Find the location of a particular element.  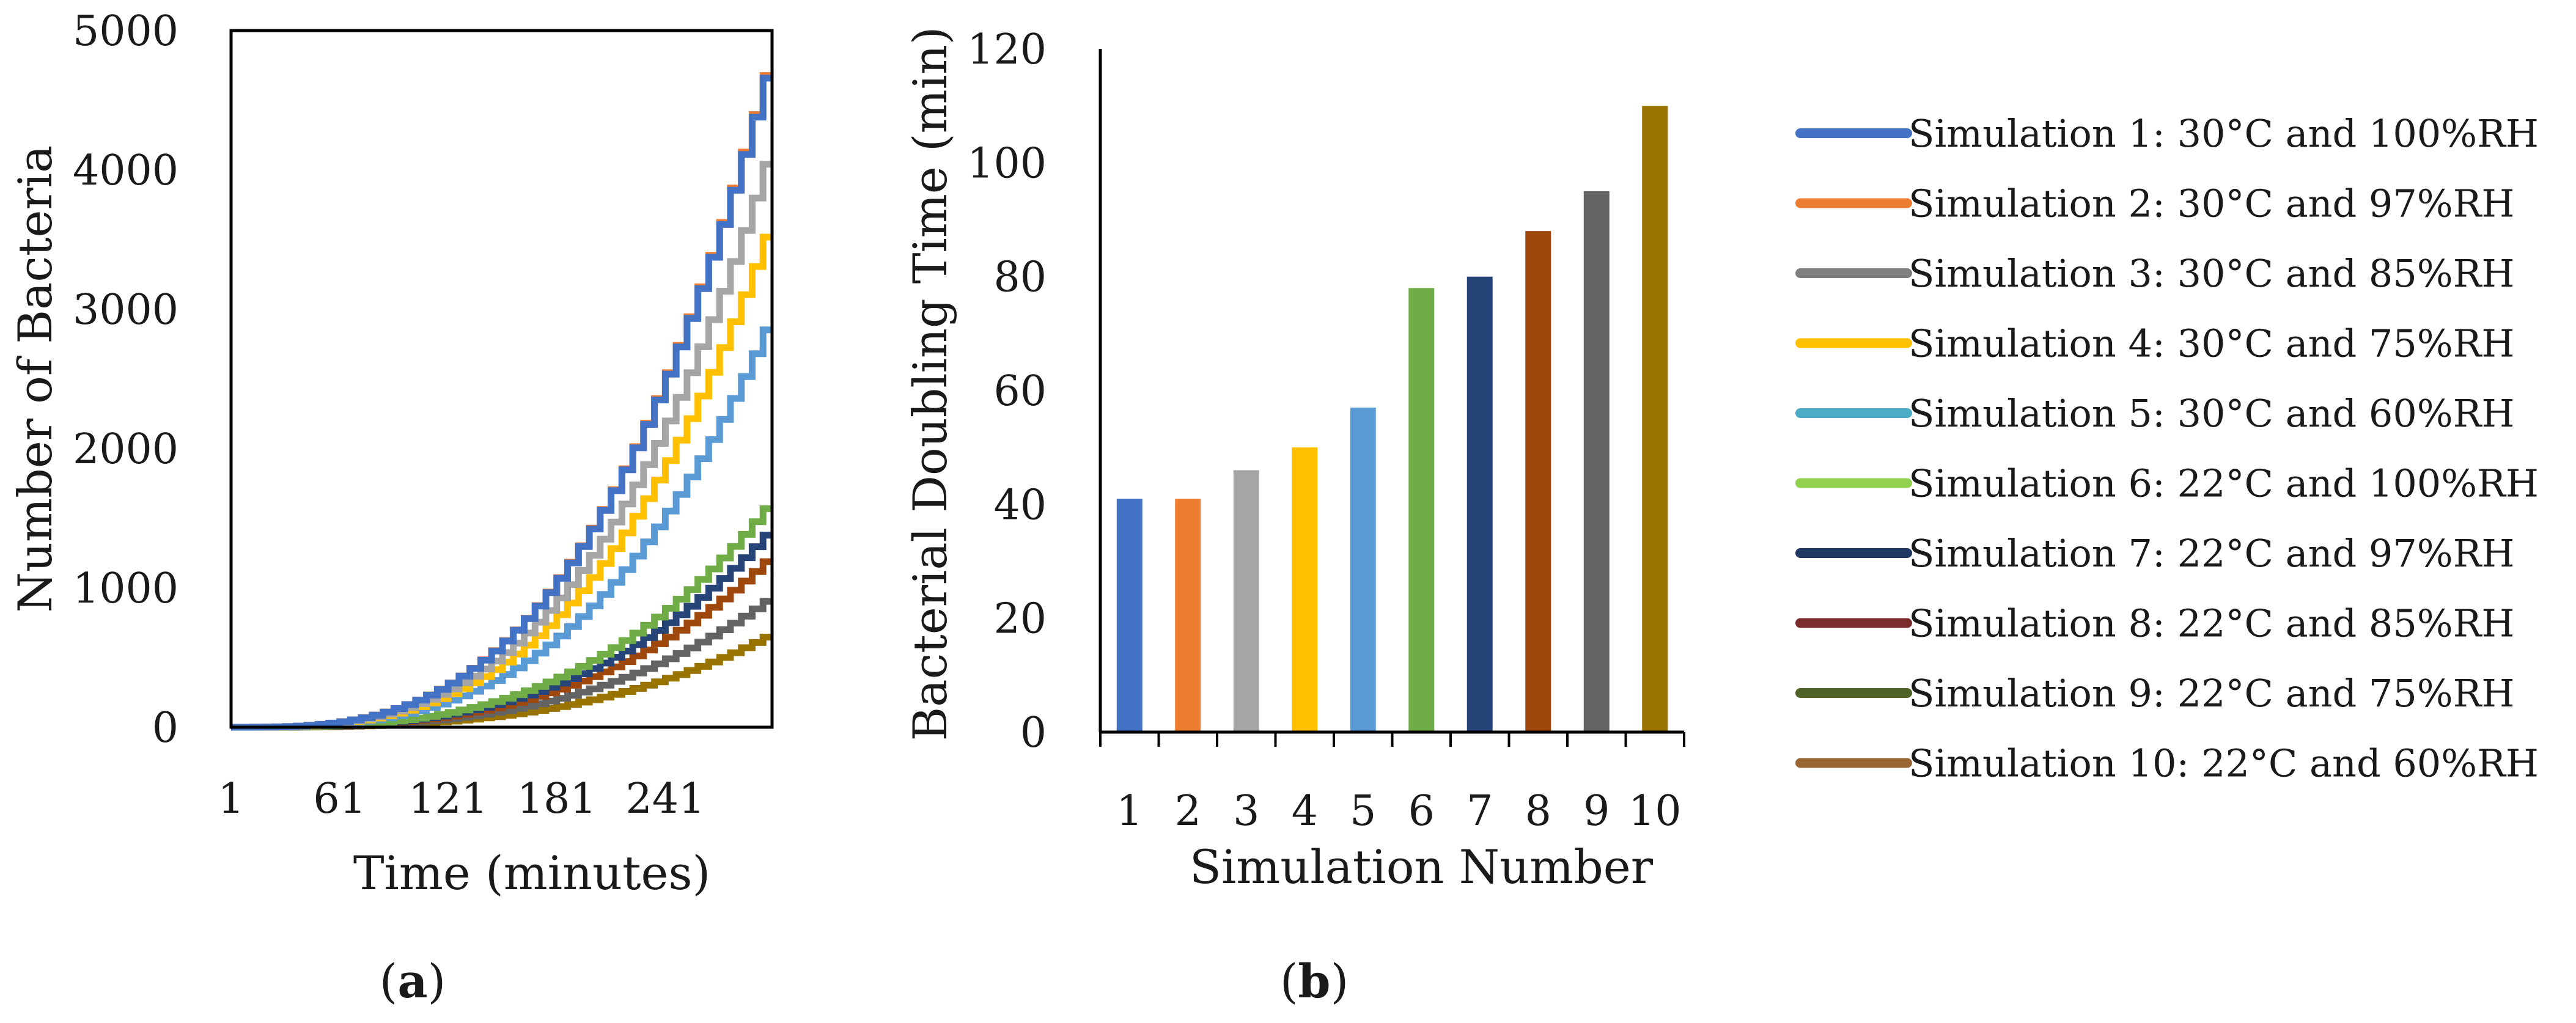

legend-item-7: Simulation 7: 22°C and 97%RH is located at coordinates (2154, 554).